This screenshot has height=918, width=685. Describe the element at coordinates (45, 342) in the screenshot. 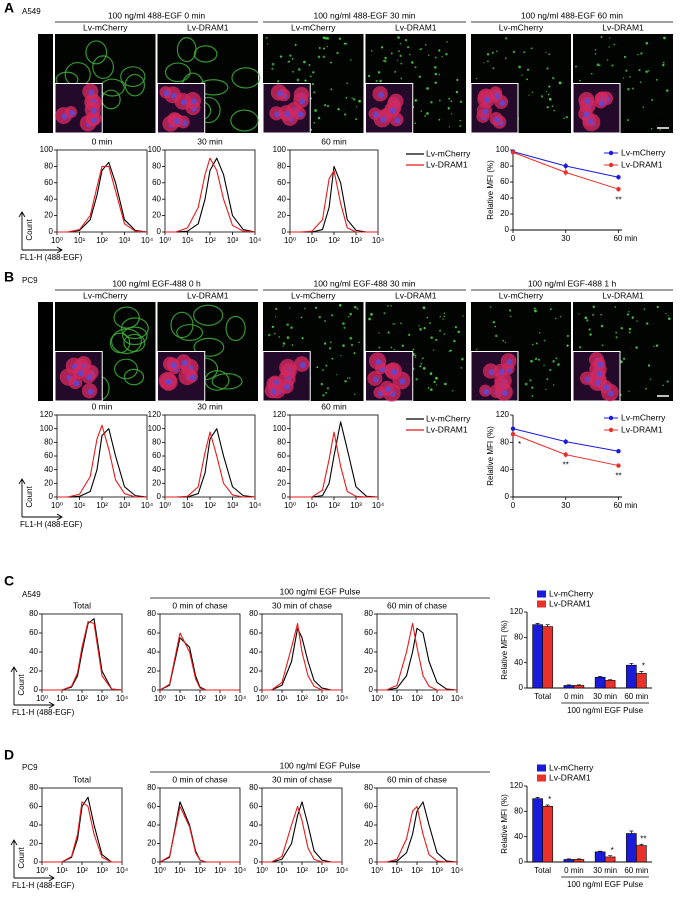

I see `stain-label: mCherry` at that location.